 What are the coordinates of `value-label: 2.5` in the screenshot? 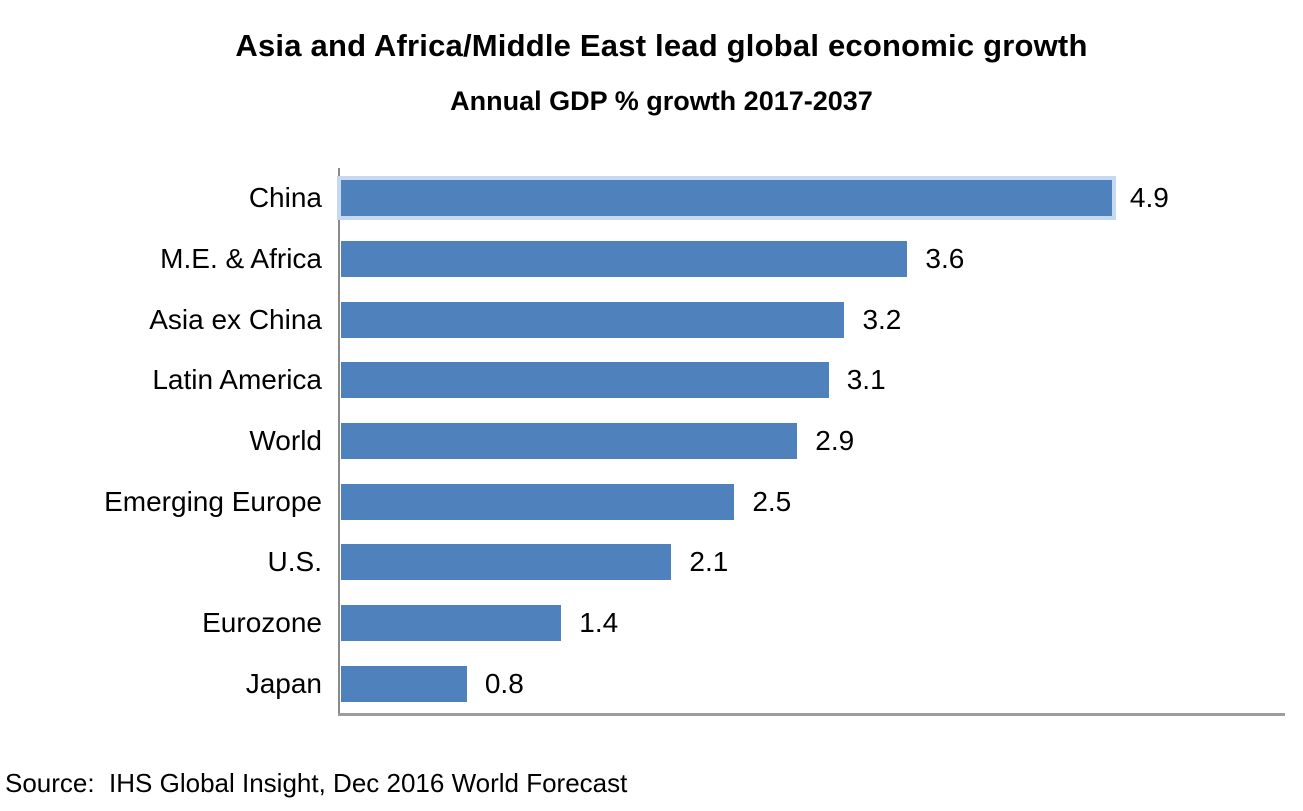 It's located at (772, 501).